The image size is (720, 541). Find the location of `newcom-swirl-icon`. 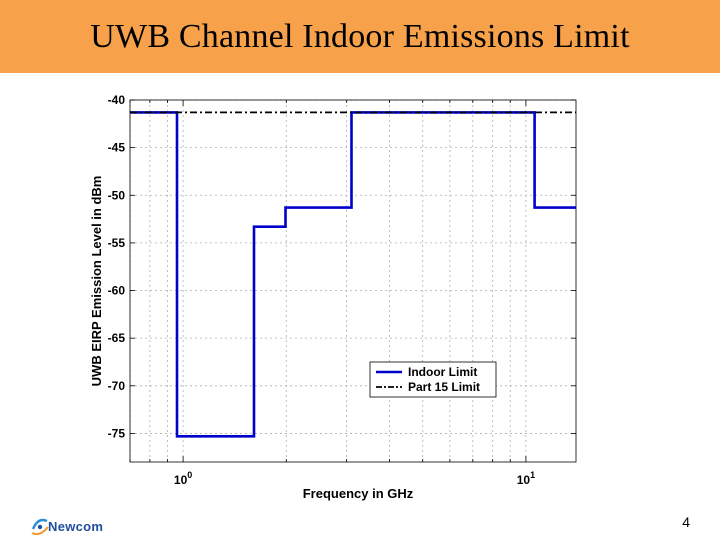

newcom-swirl-icon is located at coordinates (40, 527).